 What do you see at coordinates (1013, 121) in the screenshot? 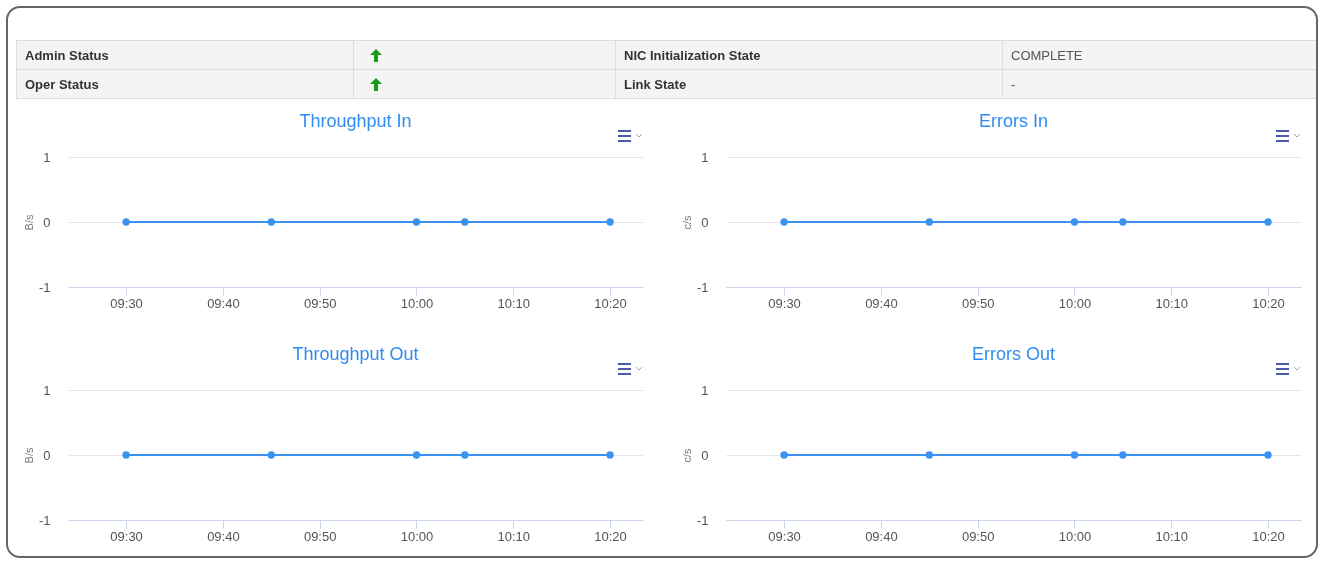
I see `chart-title: Errors In` at bounding box center [1013, 121].